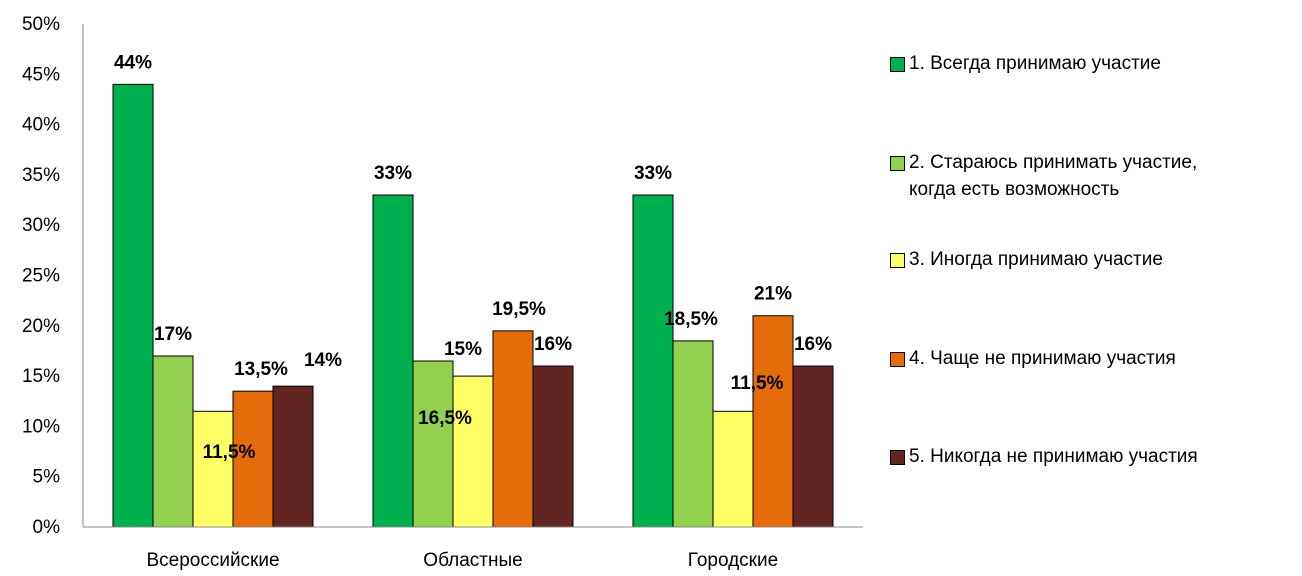  Describe the element at coordinates (323, 360) in the screenshot. I see `data-label: 14%` at that location.